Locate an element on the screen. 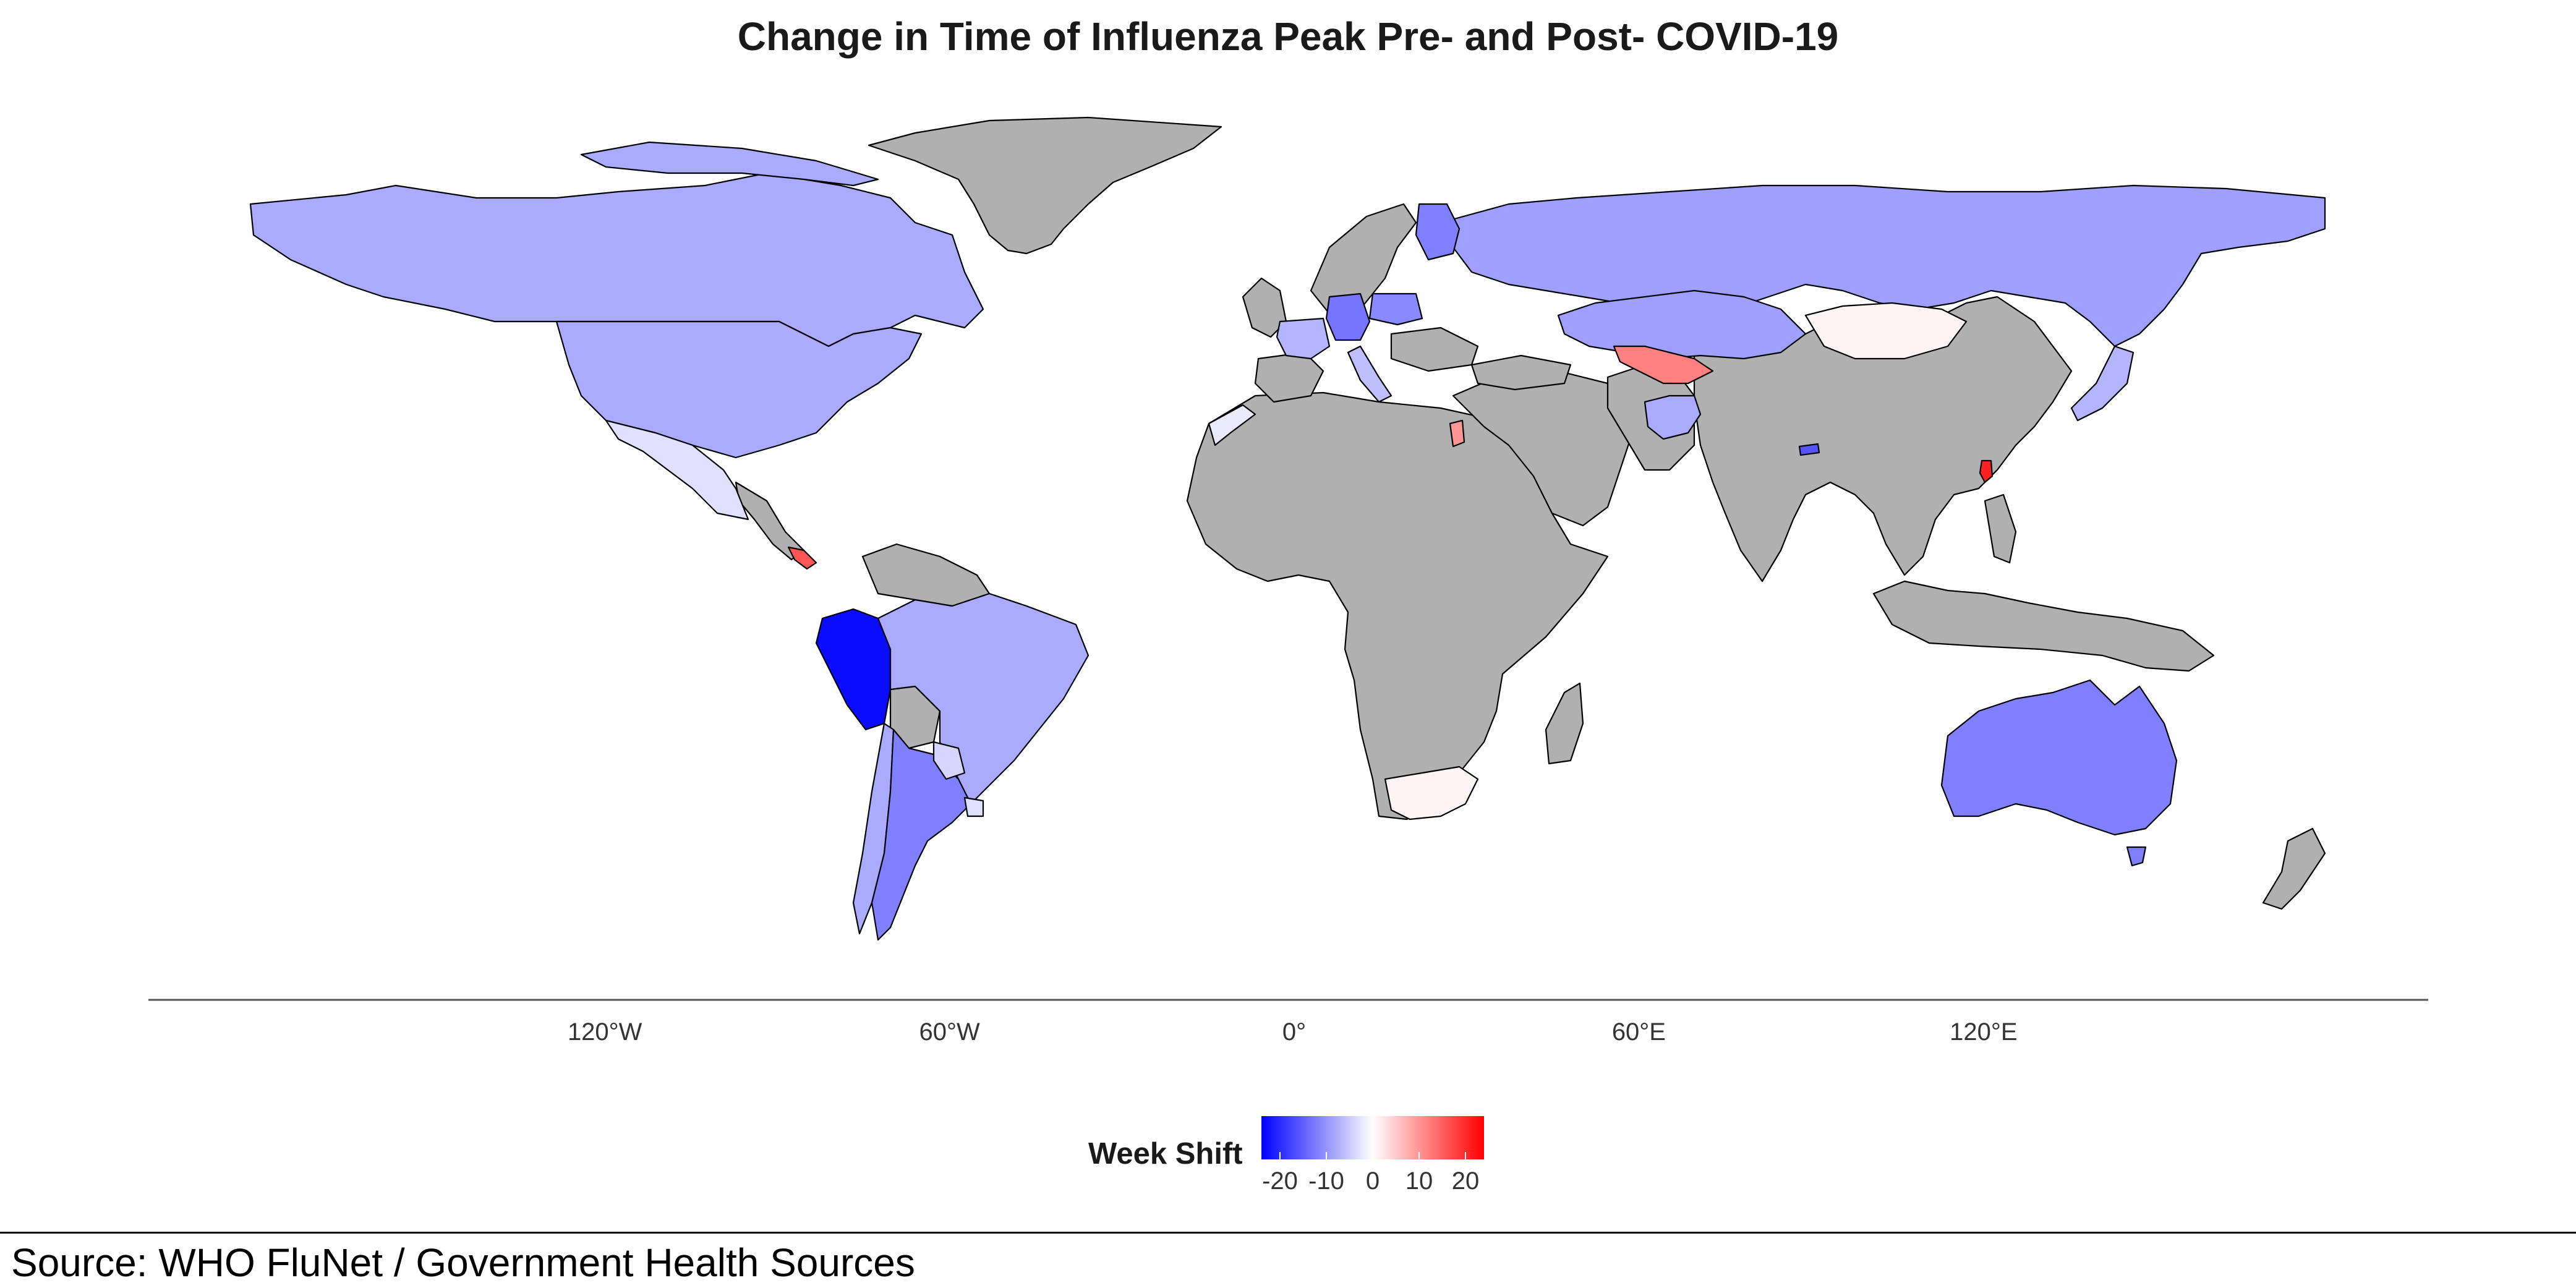 This screenshot has height=1288, width=2576. turkey is located at coordinates (1521, 372).